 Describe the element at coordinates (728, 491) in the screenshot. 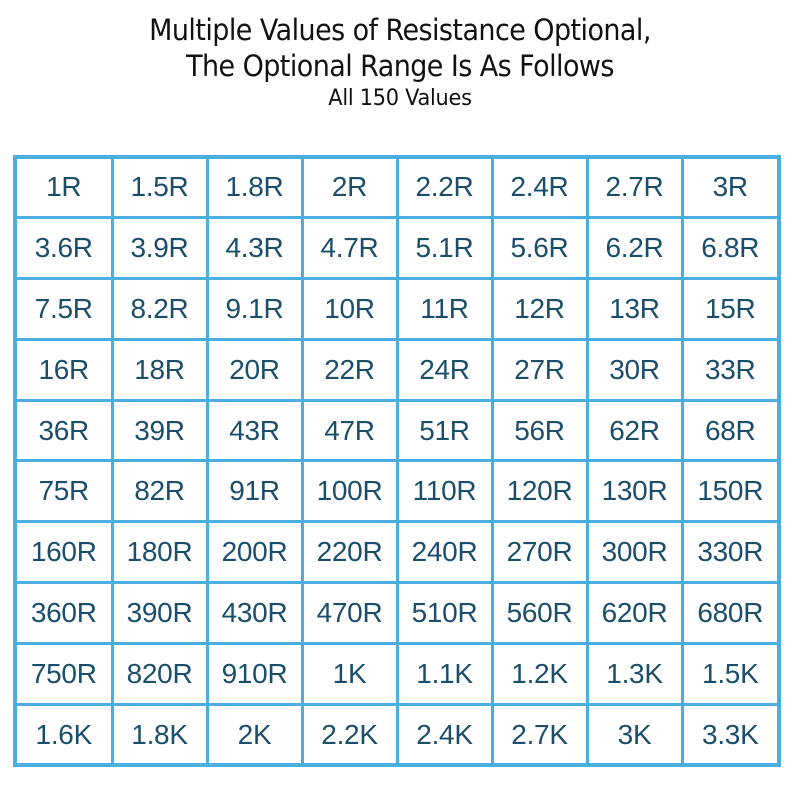

I see `resistance-value-cell: 150R` at that location.